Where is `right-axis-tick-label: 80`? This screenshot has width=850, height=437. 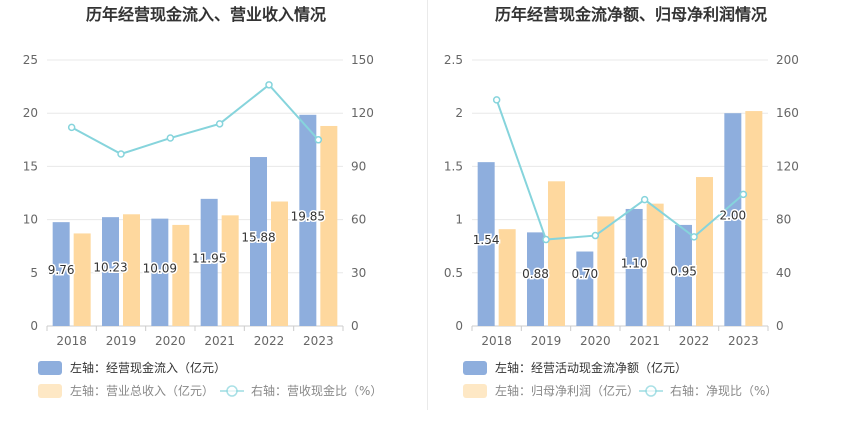 right-axis-tick-label: 80 is located at coordinates (783, 220).